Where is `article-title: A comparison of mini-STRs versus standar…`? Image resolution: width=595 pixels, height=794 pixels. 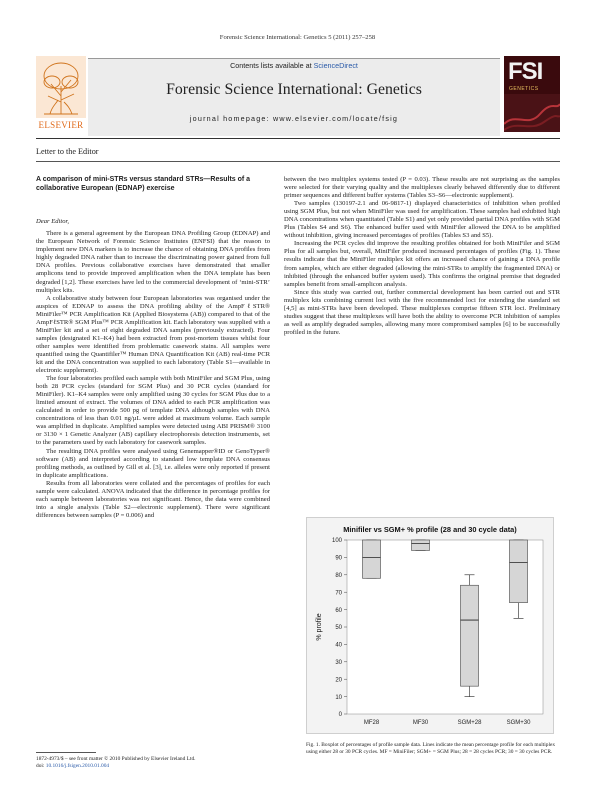 article-title: A comparison of mini-STRs versus standar… is located at coordinates (143, 184).